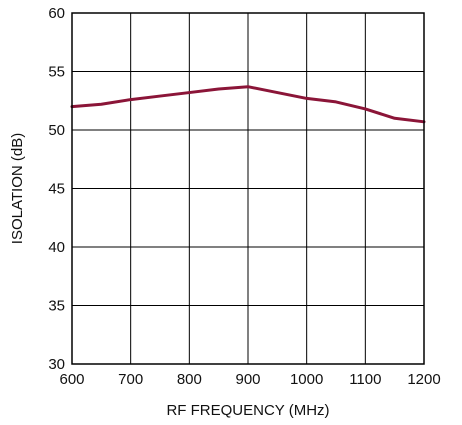  Describe the element at coordinates (71, 379) in the screenshot. I see `x-tick-label: 600` at that location.